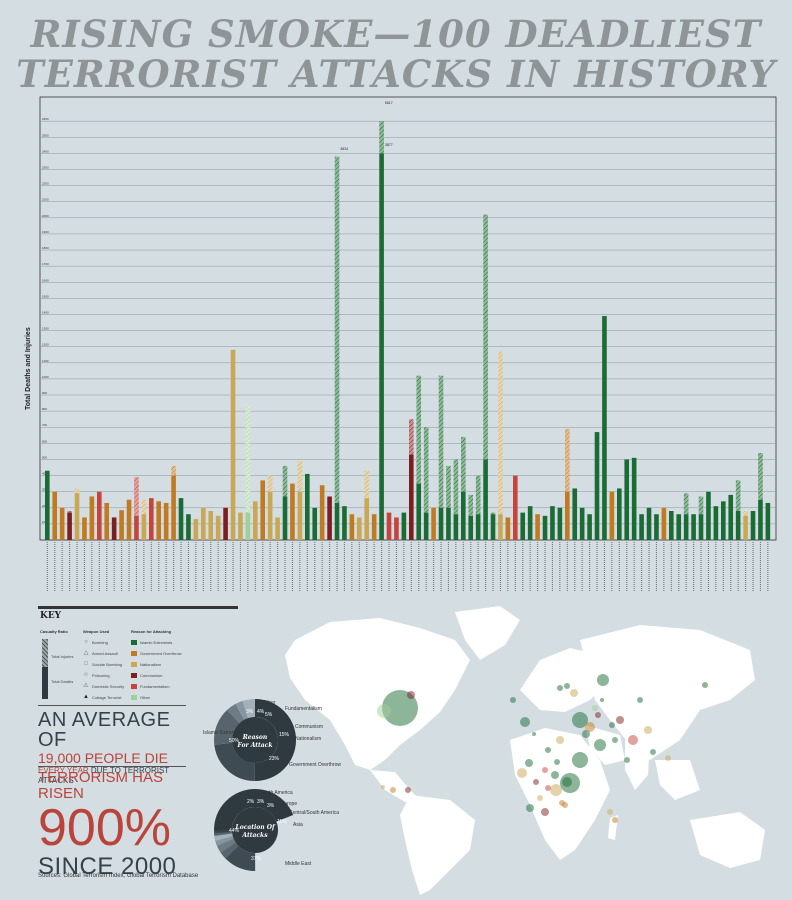 The image size is (792, 900). Describe the element at coordinates (44, 409) in the screenshot. I see `y-tick-label: 800` at that location.